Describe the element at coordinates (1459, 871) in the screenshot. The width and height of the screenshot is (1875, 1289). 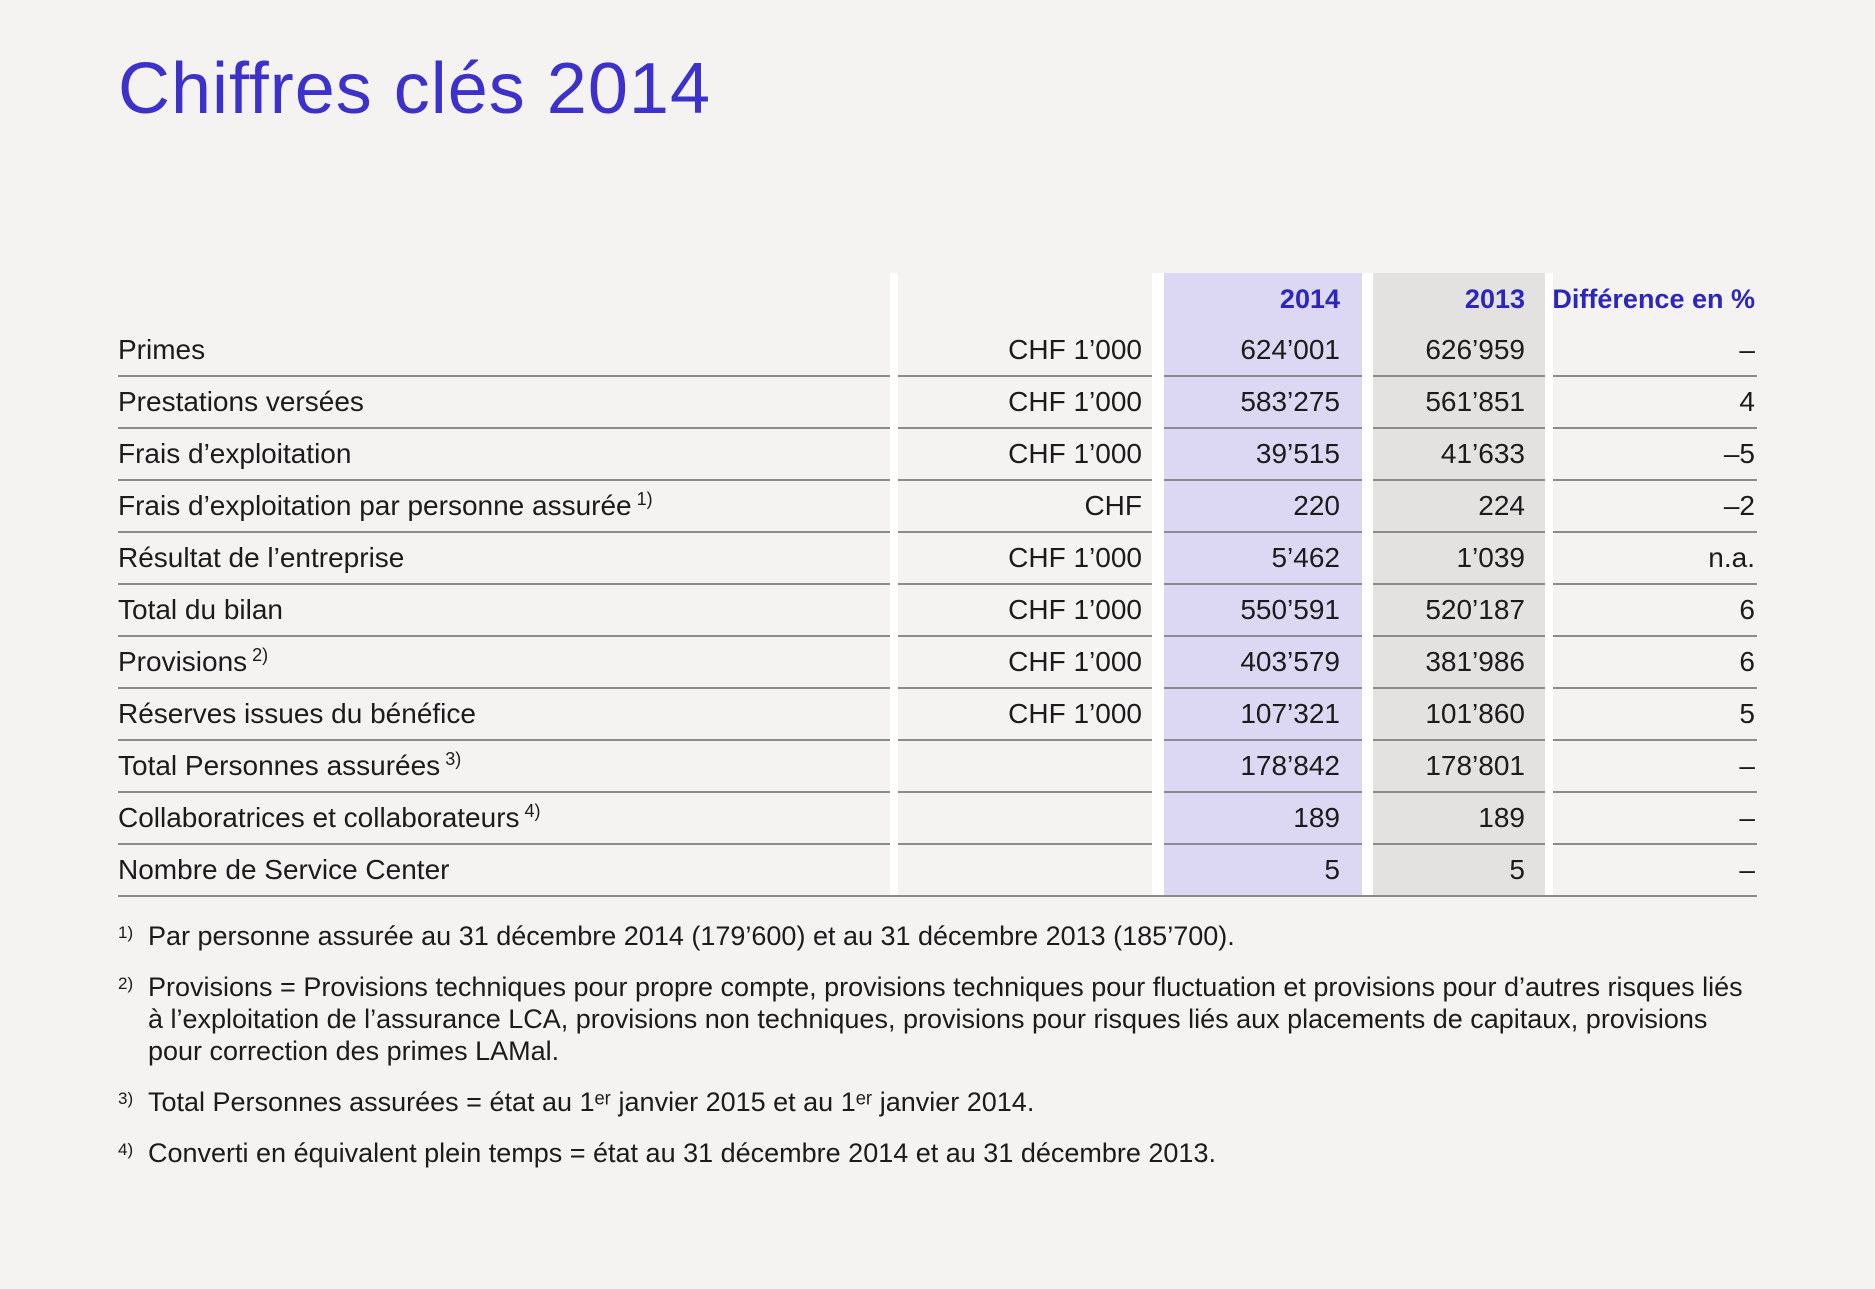
I see `value-2013: 5` at that location.